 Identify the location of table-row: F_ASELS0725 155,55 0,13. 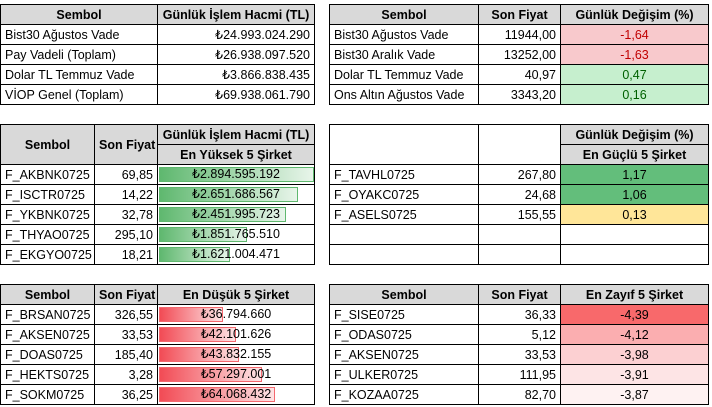
(519, 214).